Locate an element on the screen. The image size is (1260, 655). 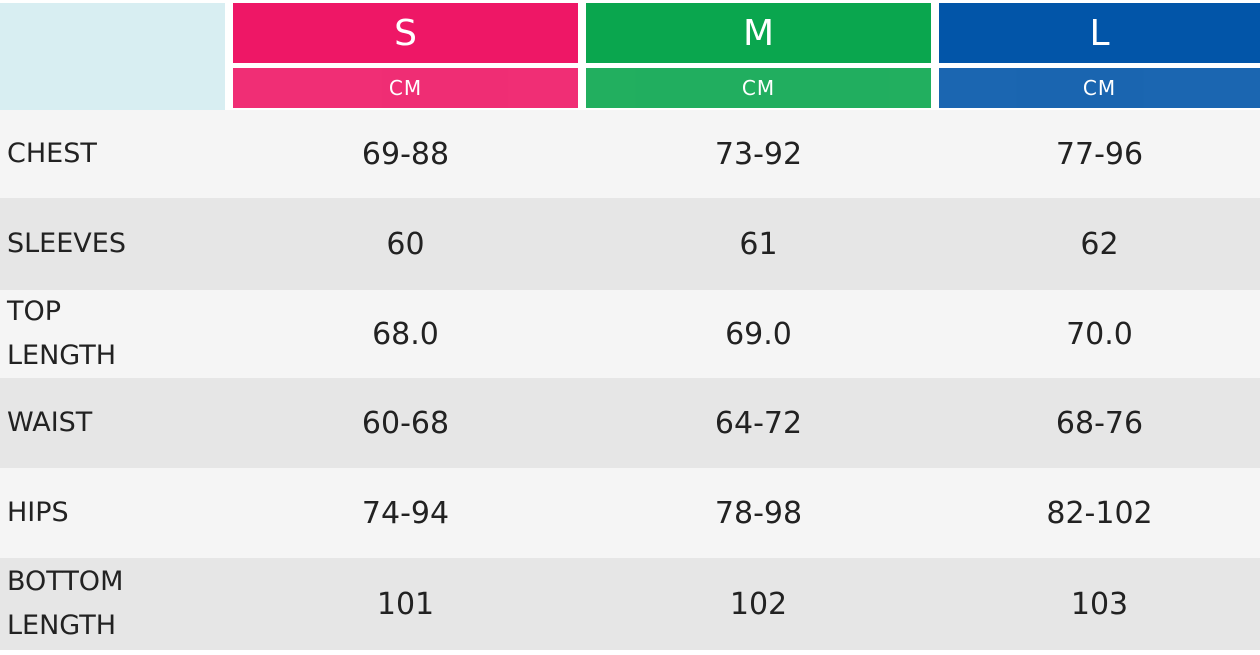
size-header: S is located at coordinates (405, 33).